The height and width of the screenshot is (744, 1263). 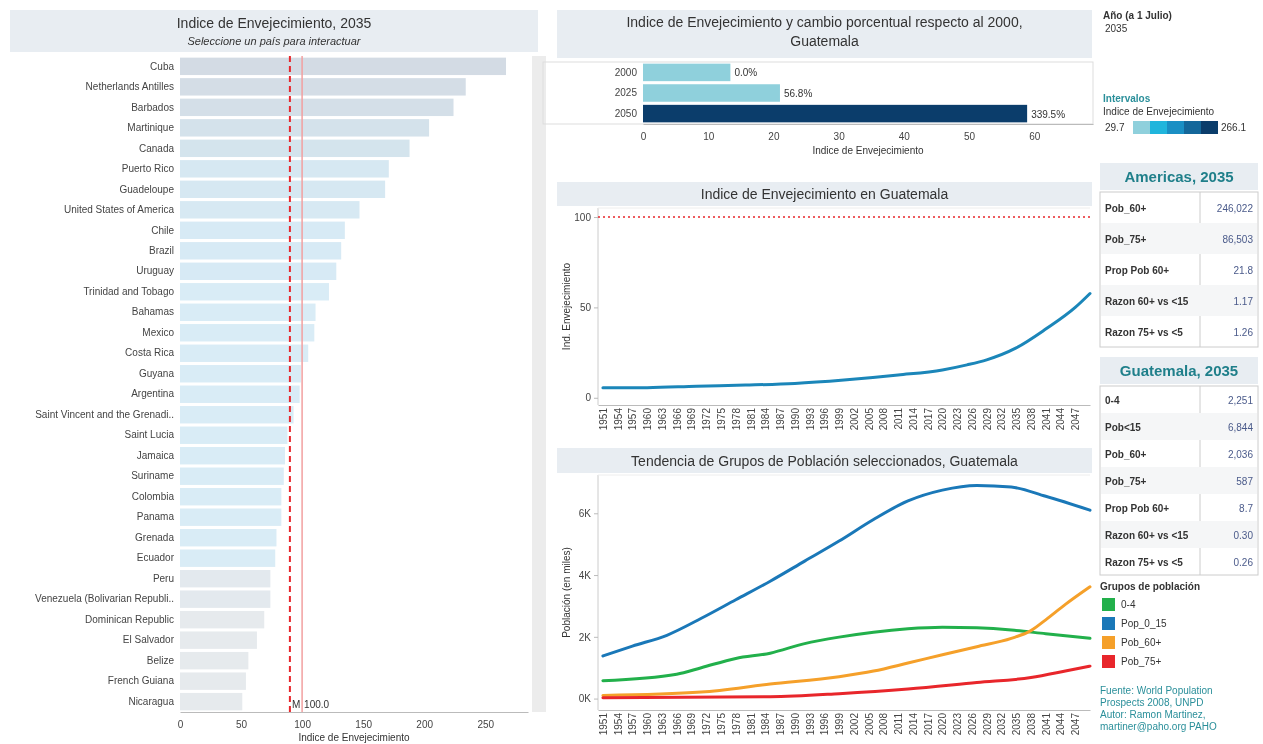 I want to click on source-note: Fuente: World Population Prospects 2008, UNPD, so click(x=1156, y=696).